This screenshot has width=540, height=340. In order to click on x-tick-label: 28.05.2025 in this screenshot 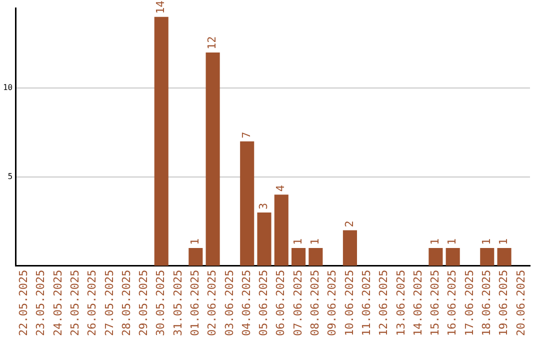, I will do `click(126, 303)`.